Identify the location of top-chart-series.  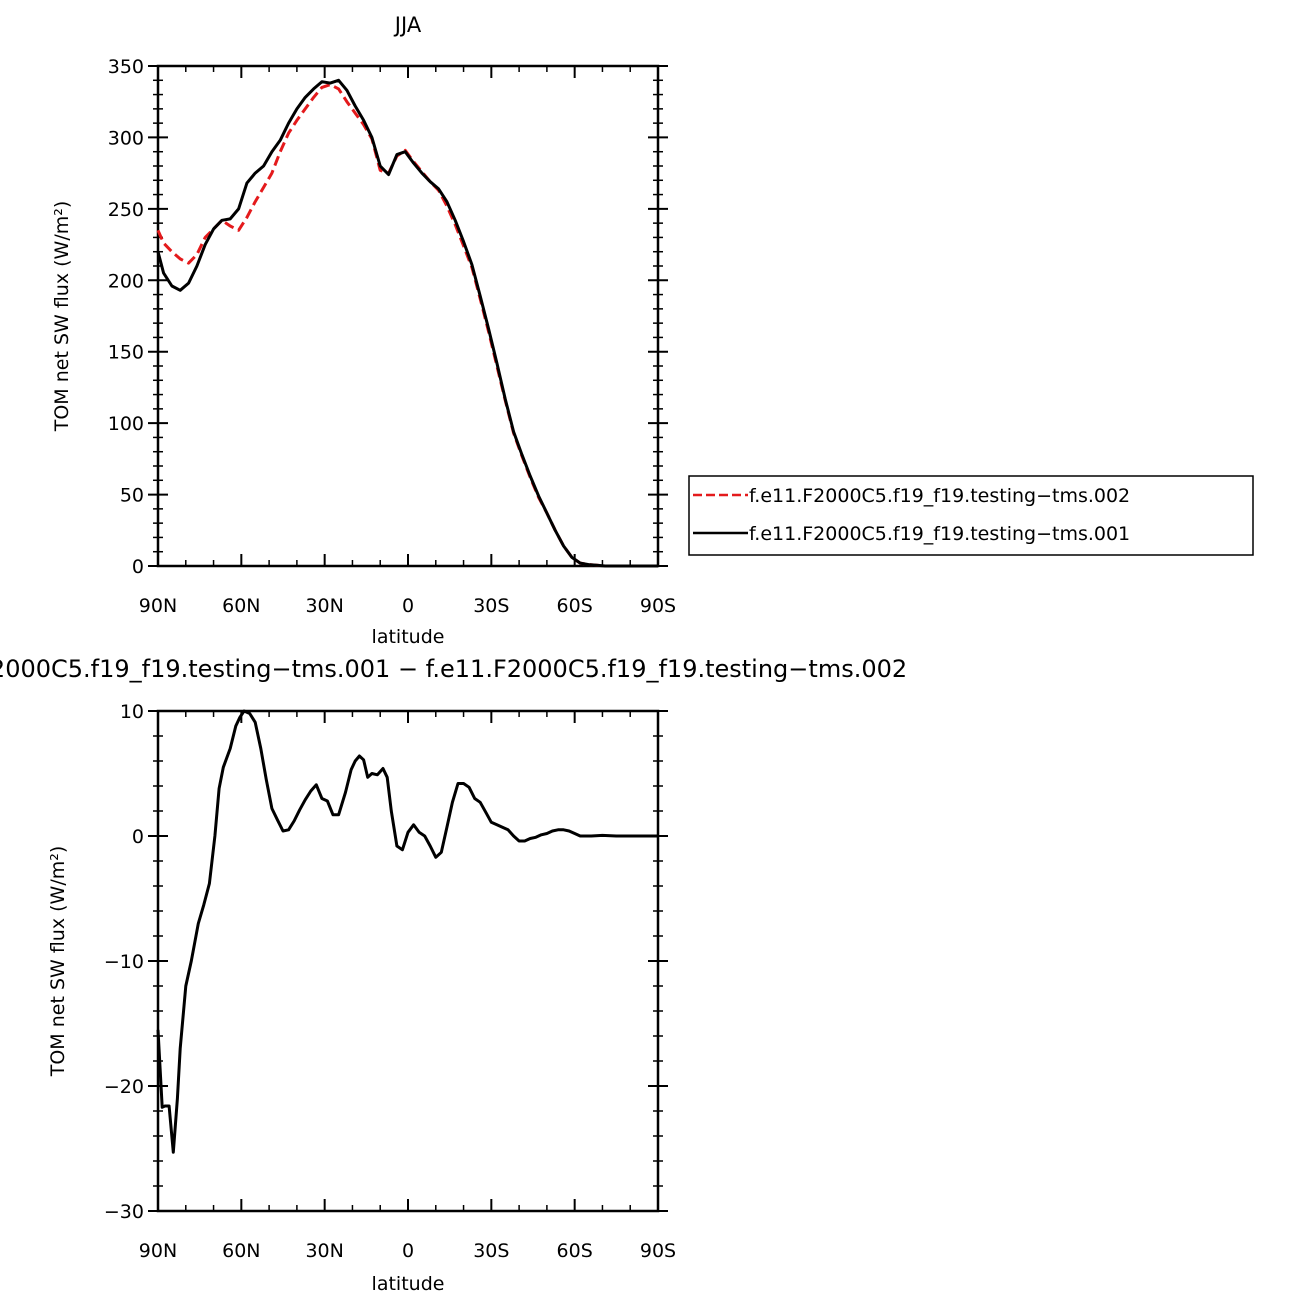
(407, 323).